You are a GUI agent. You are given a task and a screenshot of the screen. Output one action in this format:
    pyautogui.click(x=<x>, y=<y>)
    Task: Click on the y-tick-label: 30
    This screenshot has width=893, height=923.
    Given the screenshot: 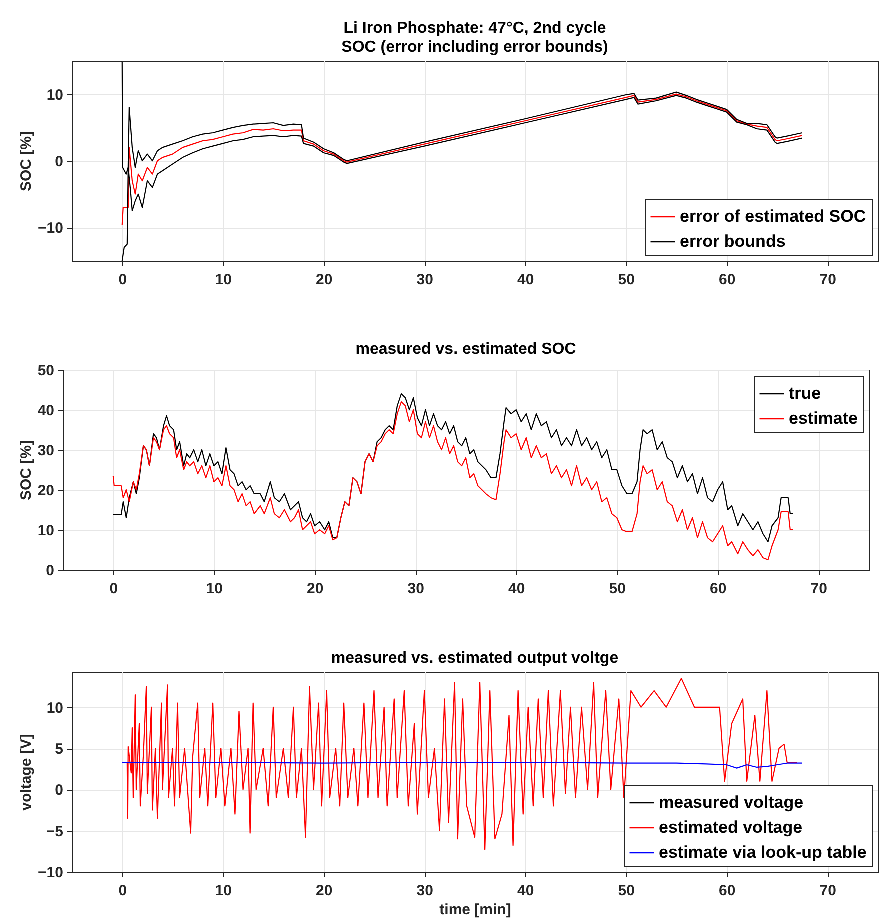 What is the action you would take?
    pyautogui.click(x=46, y=451)
    